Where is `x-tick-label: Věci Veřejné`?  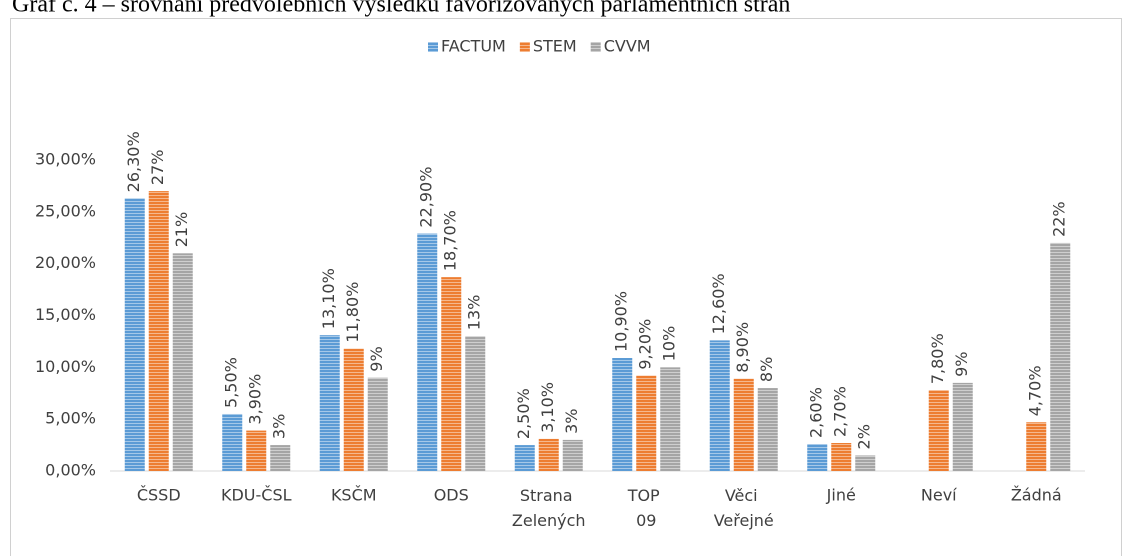
x-tick-label: Věci Veřejné is located at coordinates (744, 508).